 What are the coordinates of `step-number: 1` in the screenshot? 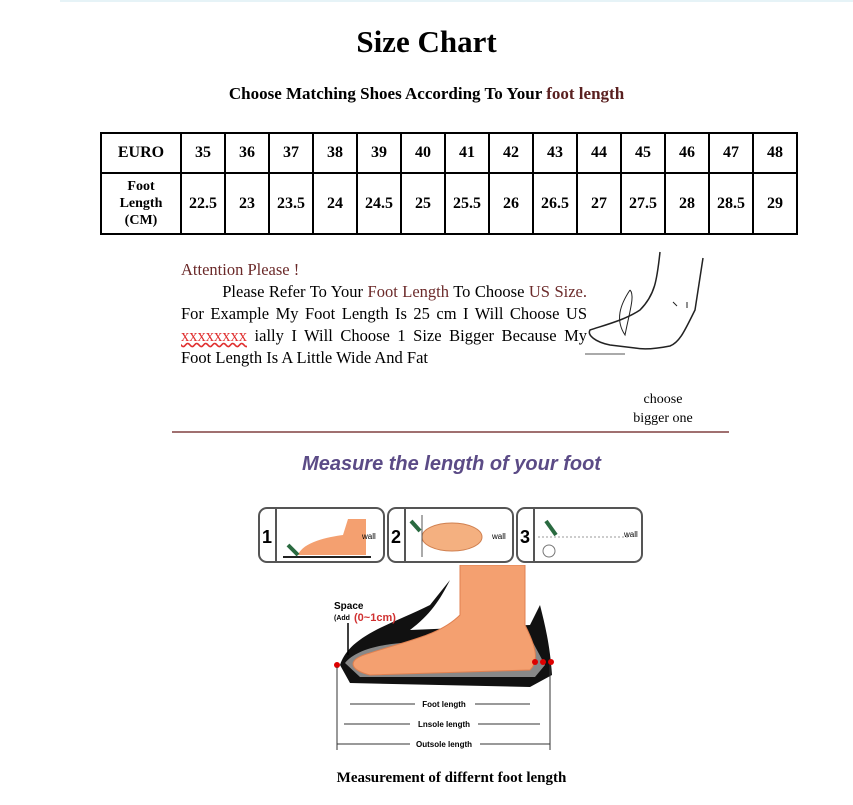 It's located at (267, 537).